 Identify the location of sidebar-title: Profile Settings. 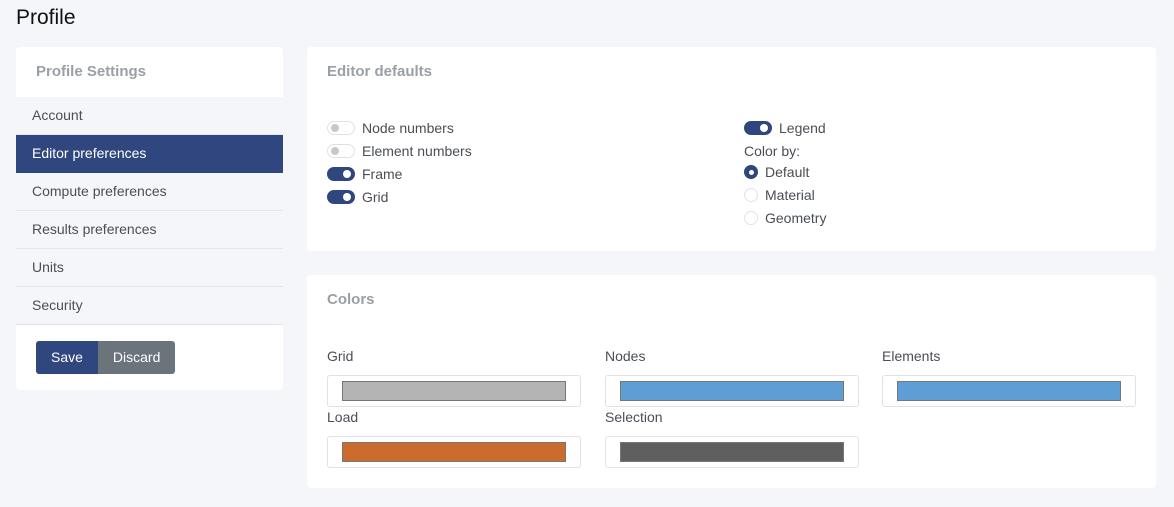
(91, 71).